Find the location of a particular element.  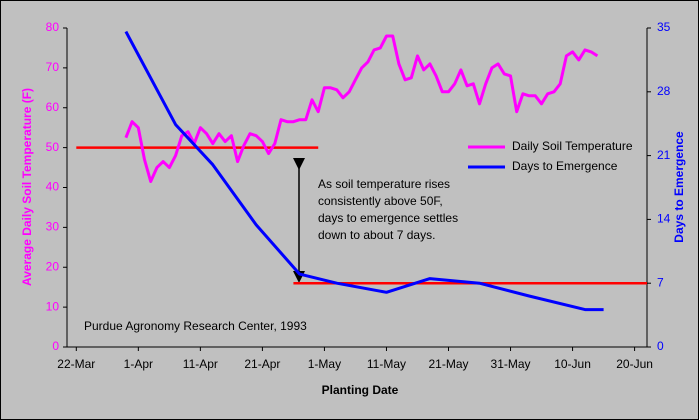

x-tick-label: 1-May is located at coordinates (324, 364).